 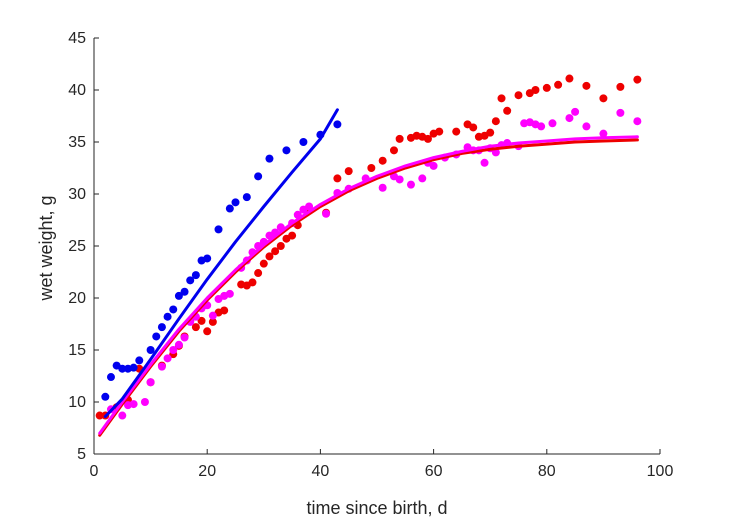 I want to click on x-tick-label-2: 40, so click(x=321, y=471).